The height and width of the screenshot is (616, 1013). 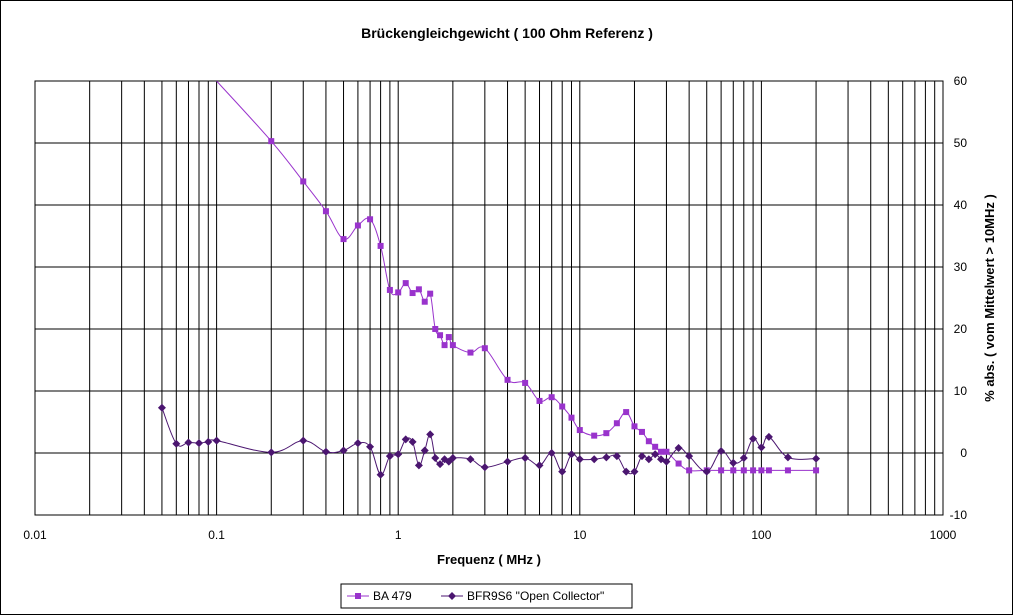 I want to click on x-axis-ticks: 0.01 0.1 1 10 100 1000, so click(x=489, y=535).